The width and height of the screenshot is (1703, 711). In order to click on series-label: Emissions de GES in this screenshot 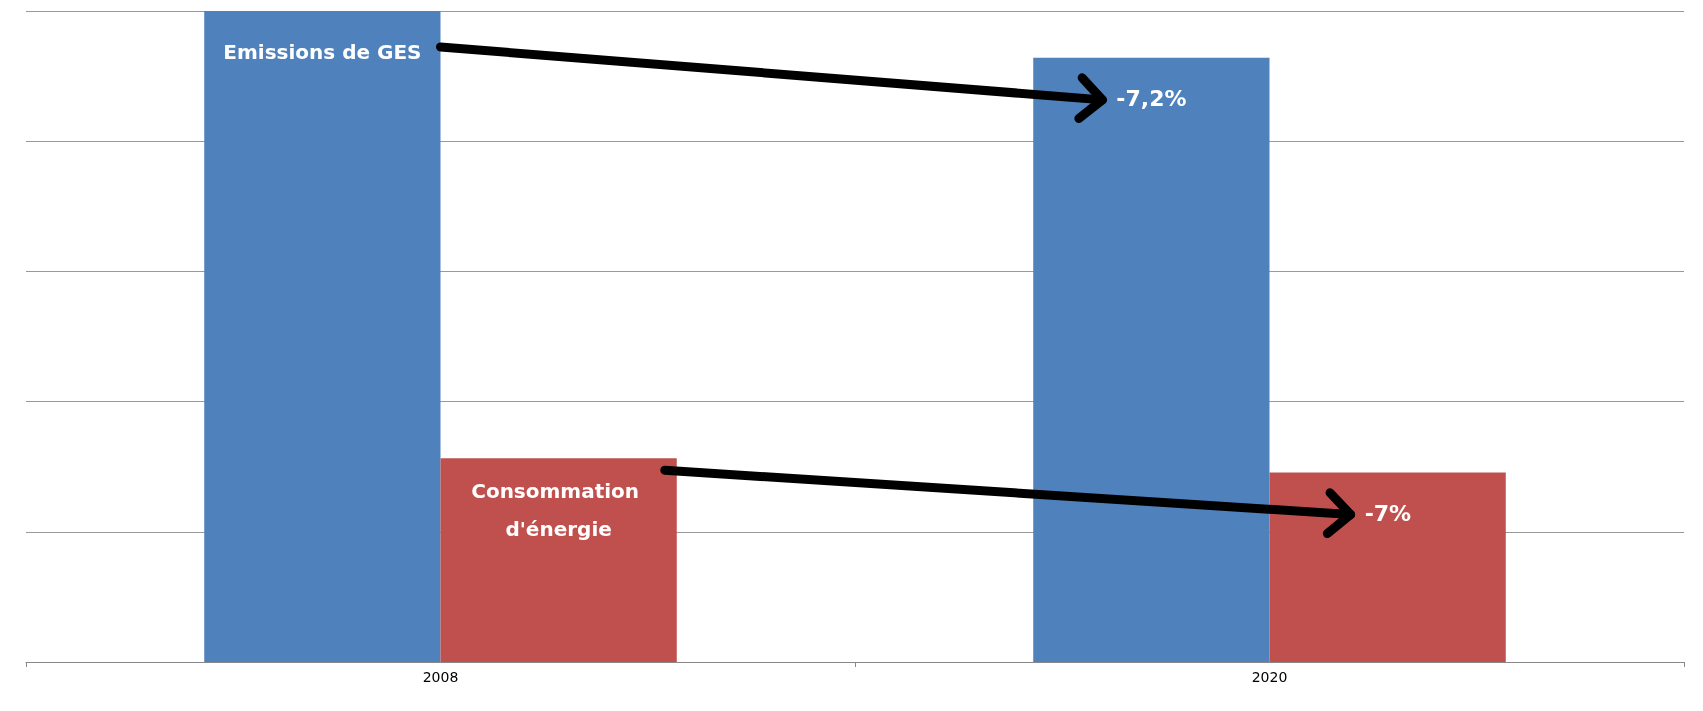, I will do `click(322, 52)`.